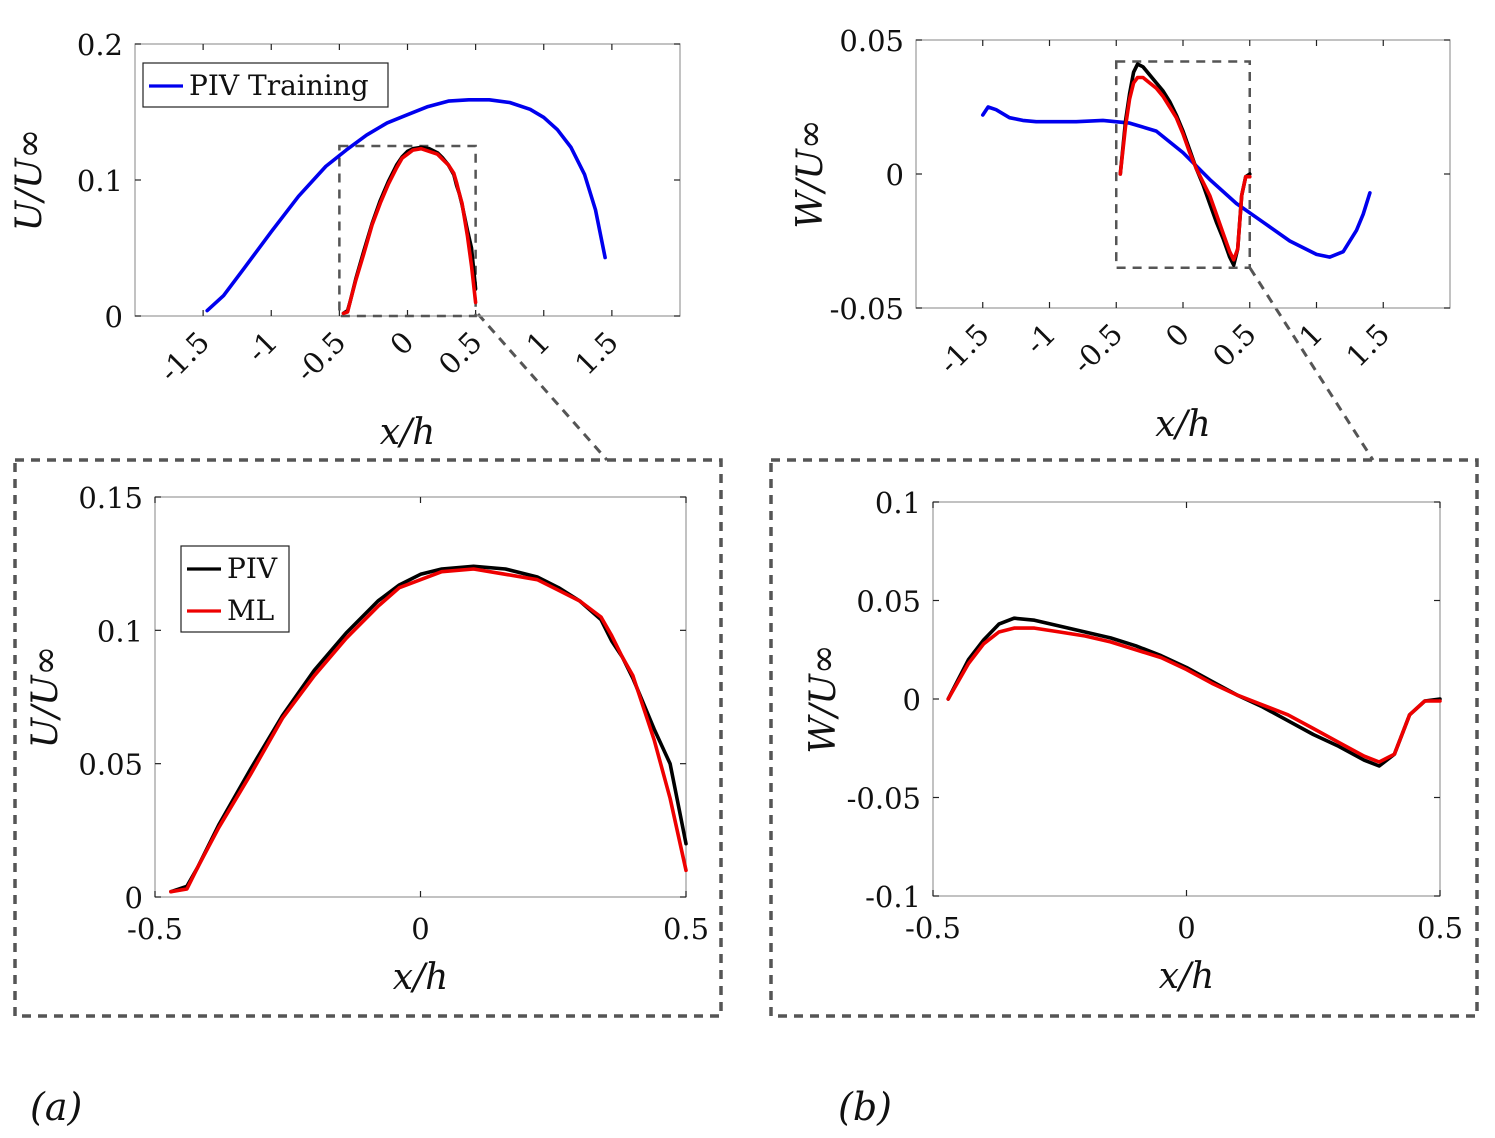 The height and width of the screenshot is (1138, 1495). What do you see at coordinates (542, 387) in the screenshot?
I see `zoom-connector-a` at bounding box center [542, 387].